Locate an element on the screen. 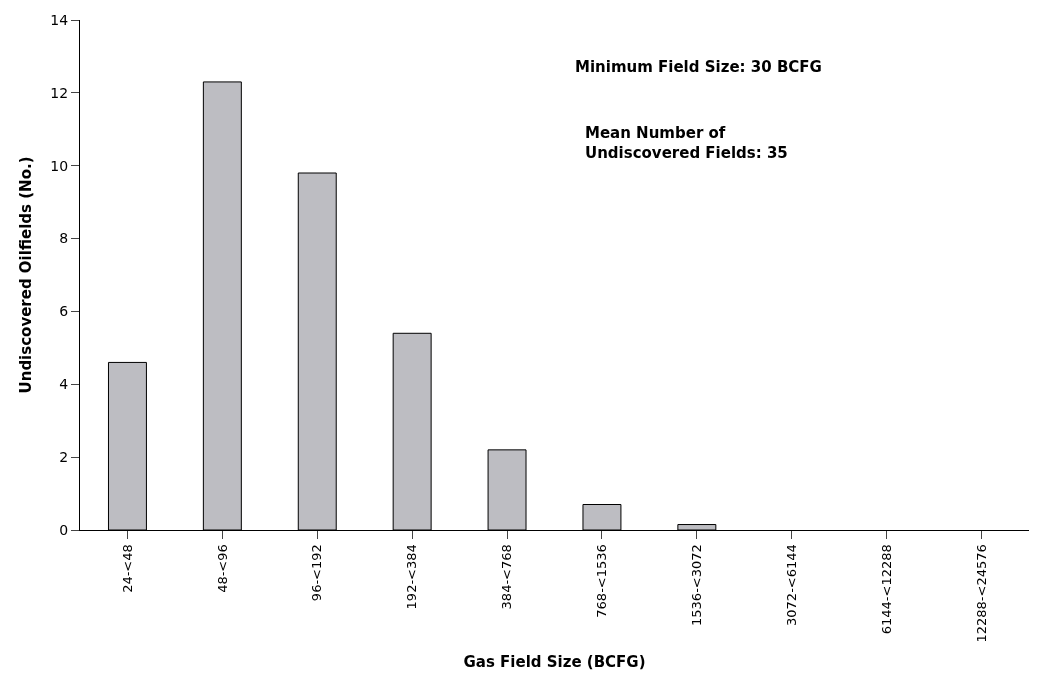  annotation: Minimum Field Size: 30 BCFG is located at coordinates (698, 67).